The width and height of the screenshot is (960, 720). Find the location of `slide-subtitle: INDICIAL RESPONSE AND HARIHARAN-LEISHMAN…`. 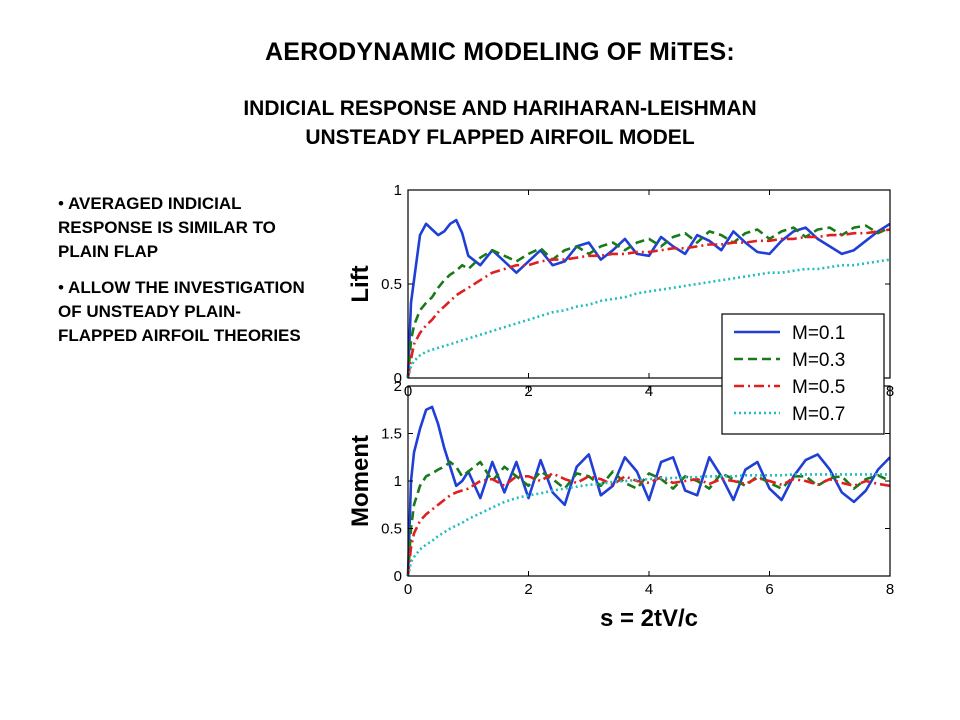

slide-subtitle: INDICIAL RESPONSE AND HARIHARAN-LEISHMAN… is located at coordinates (500, 123).